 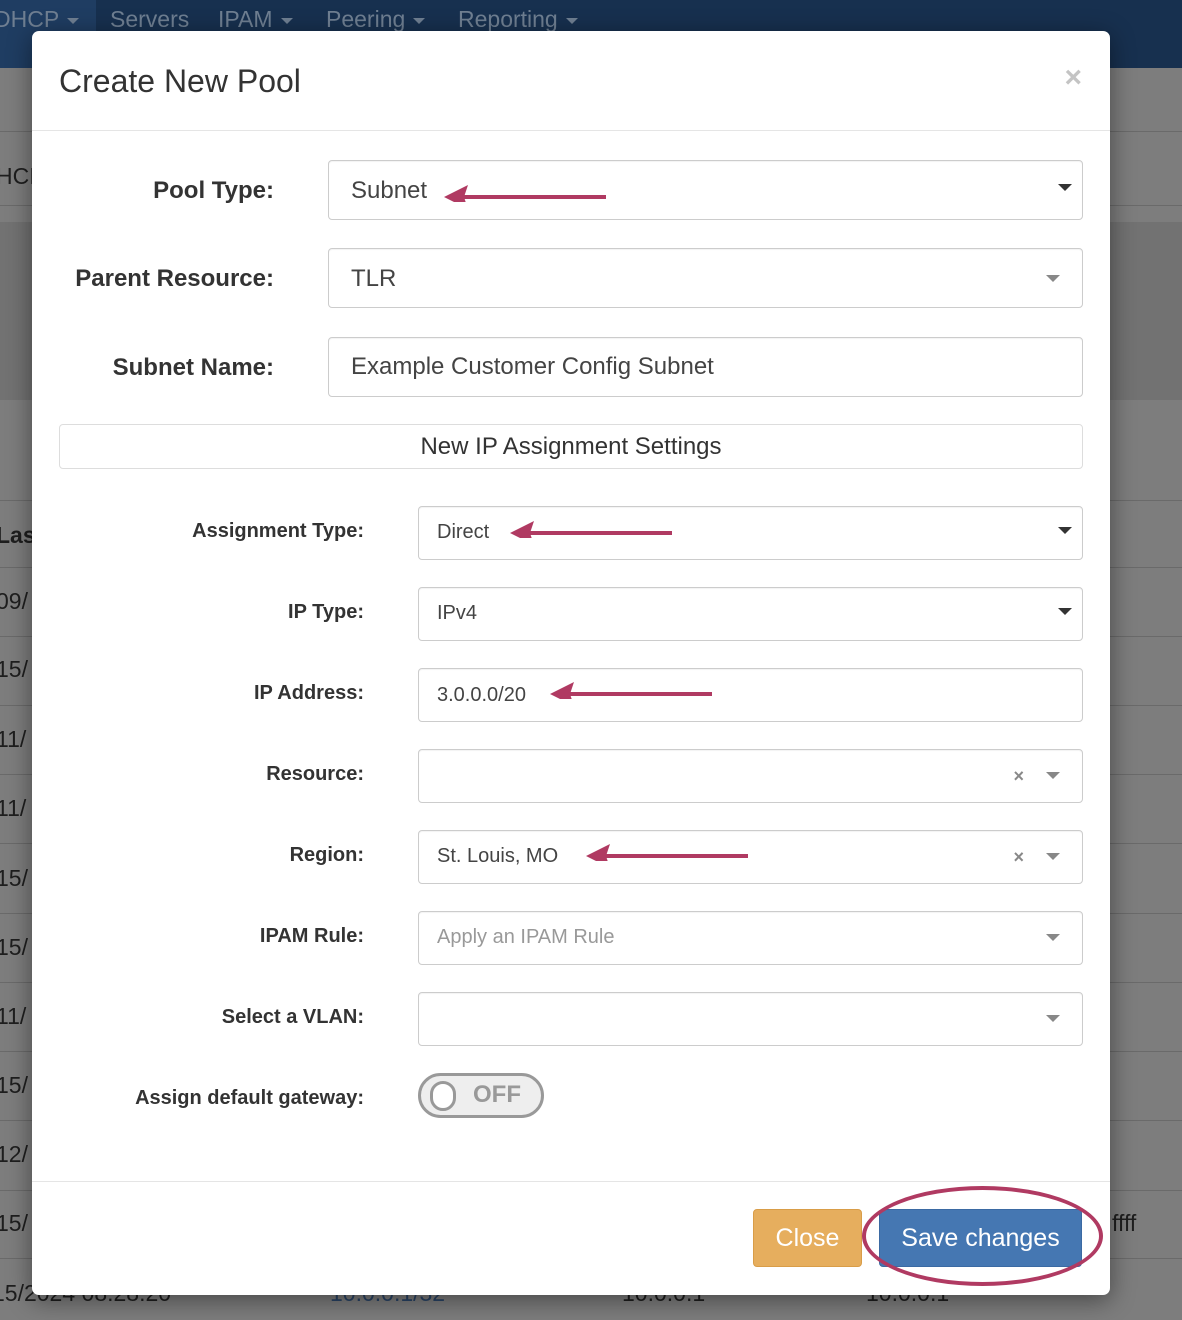 What do you see at coordinates (750, 614) in the screenshot?
I see `ip-type-select: IPv4` at bounding box center [750, 614].